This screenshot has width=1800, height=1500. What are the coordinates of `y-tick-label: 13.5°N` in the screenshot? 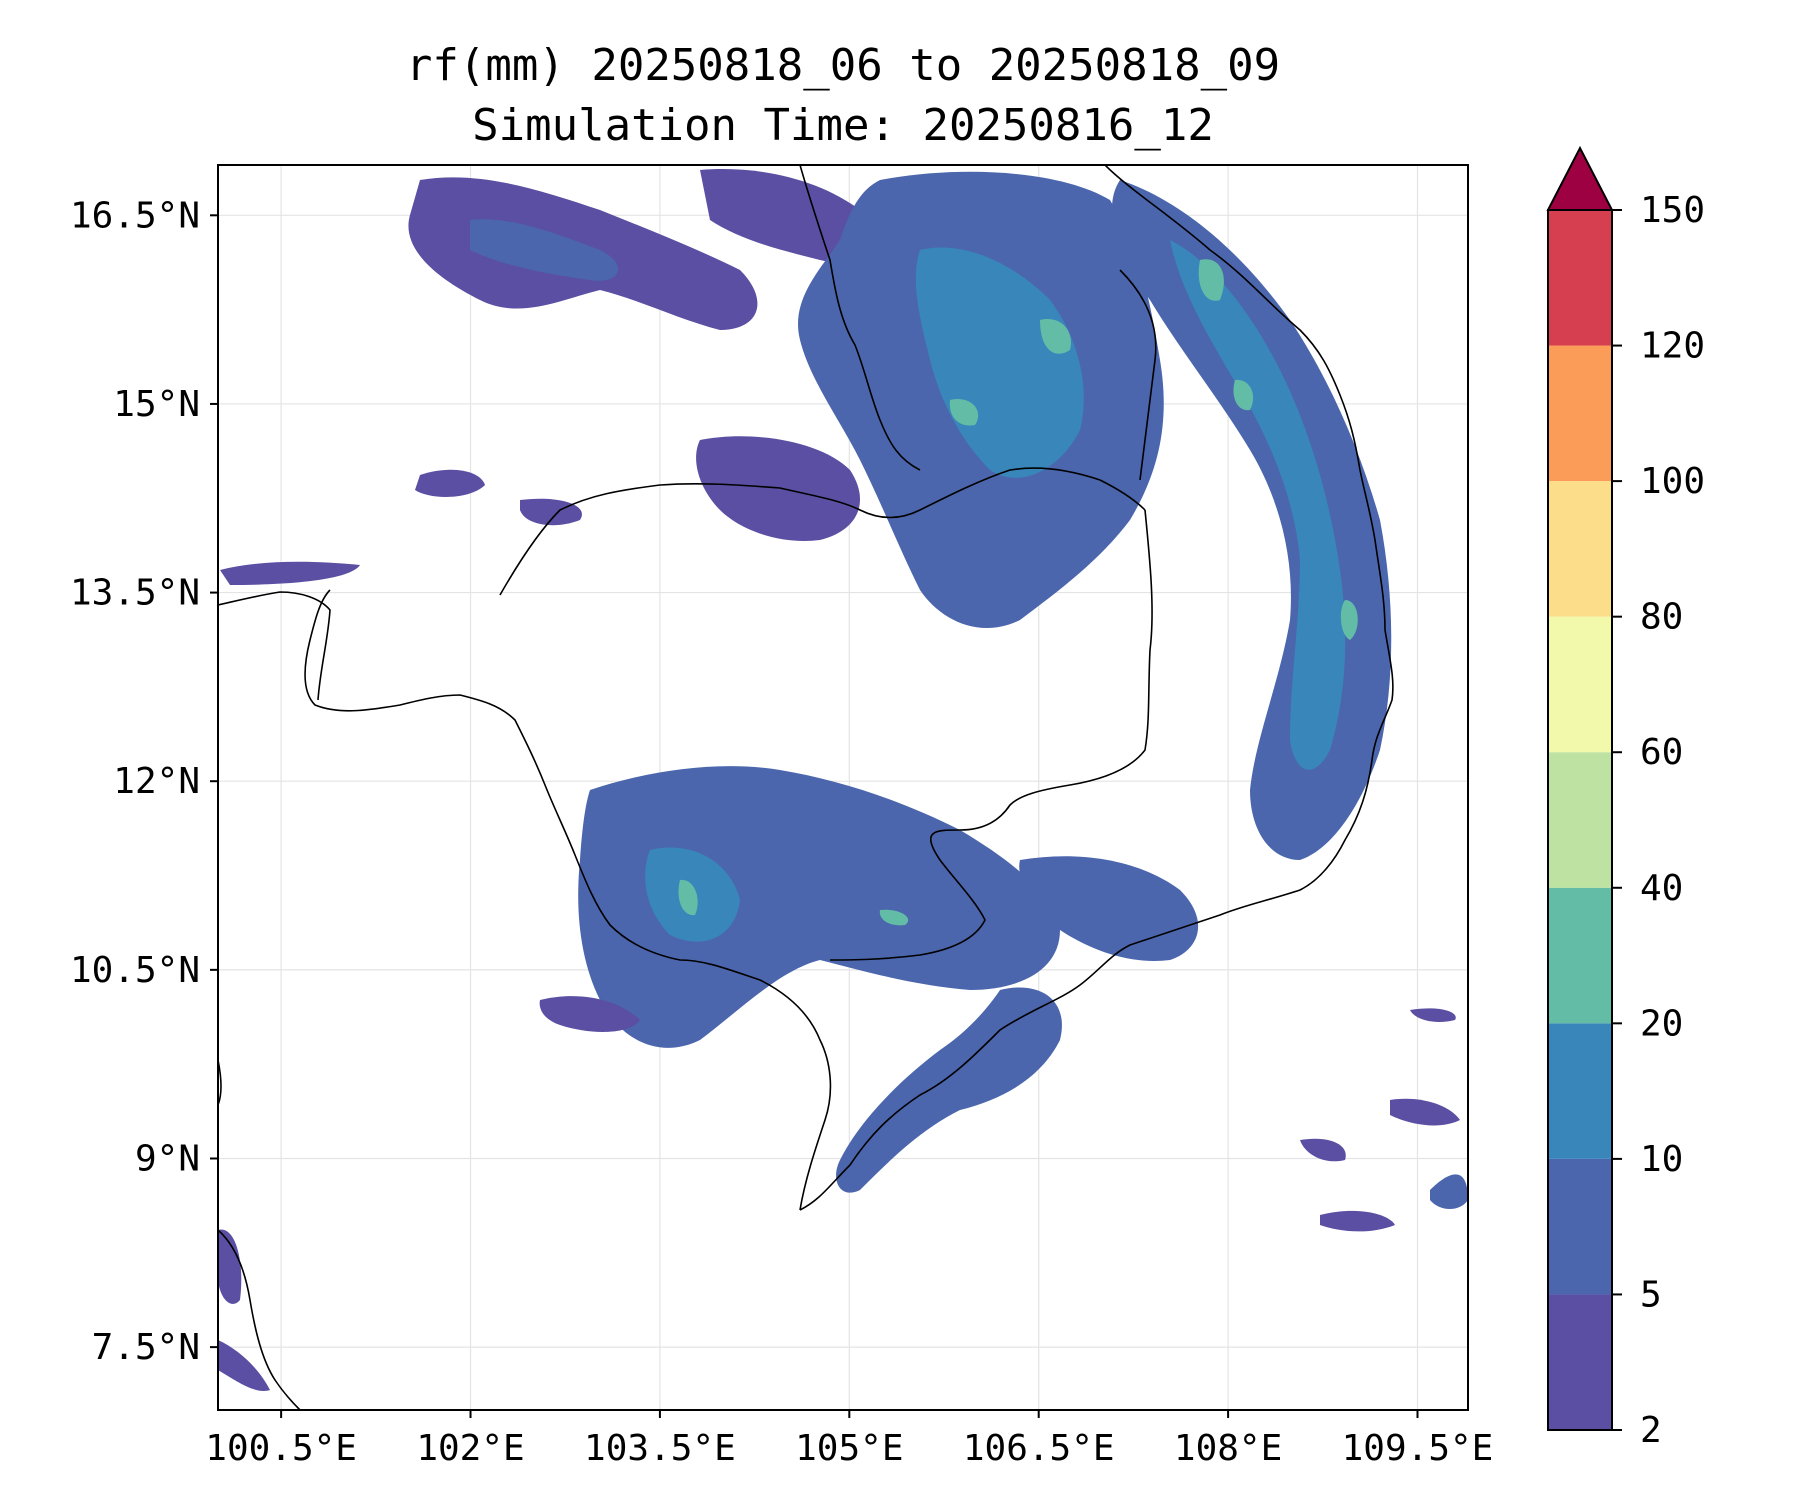 It's located at (135, 593).